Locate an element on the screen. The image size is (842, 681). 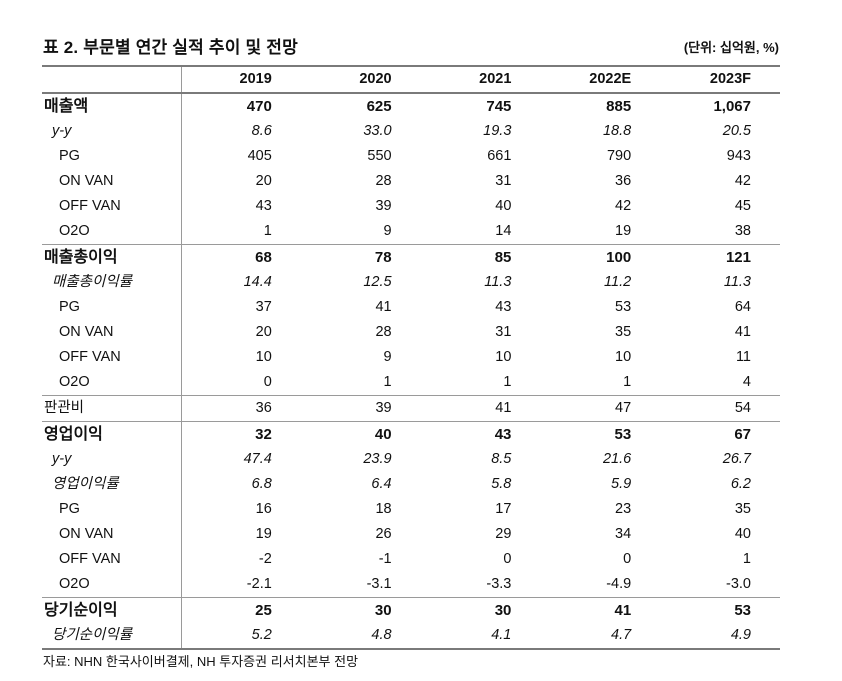
value-cell: 20.5 is located at coordinates (736, 131).